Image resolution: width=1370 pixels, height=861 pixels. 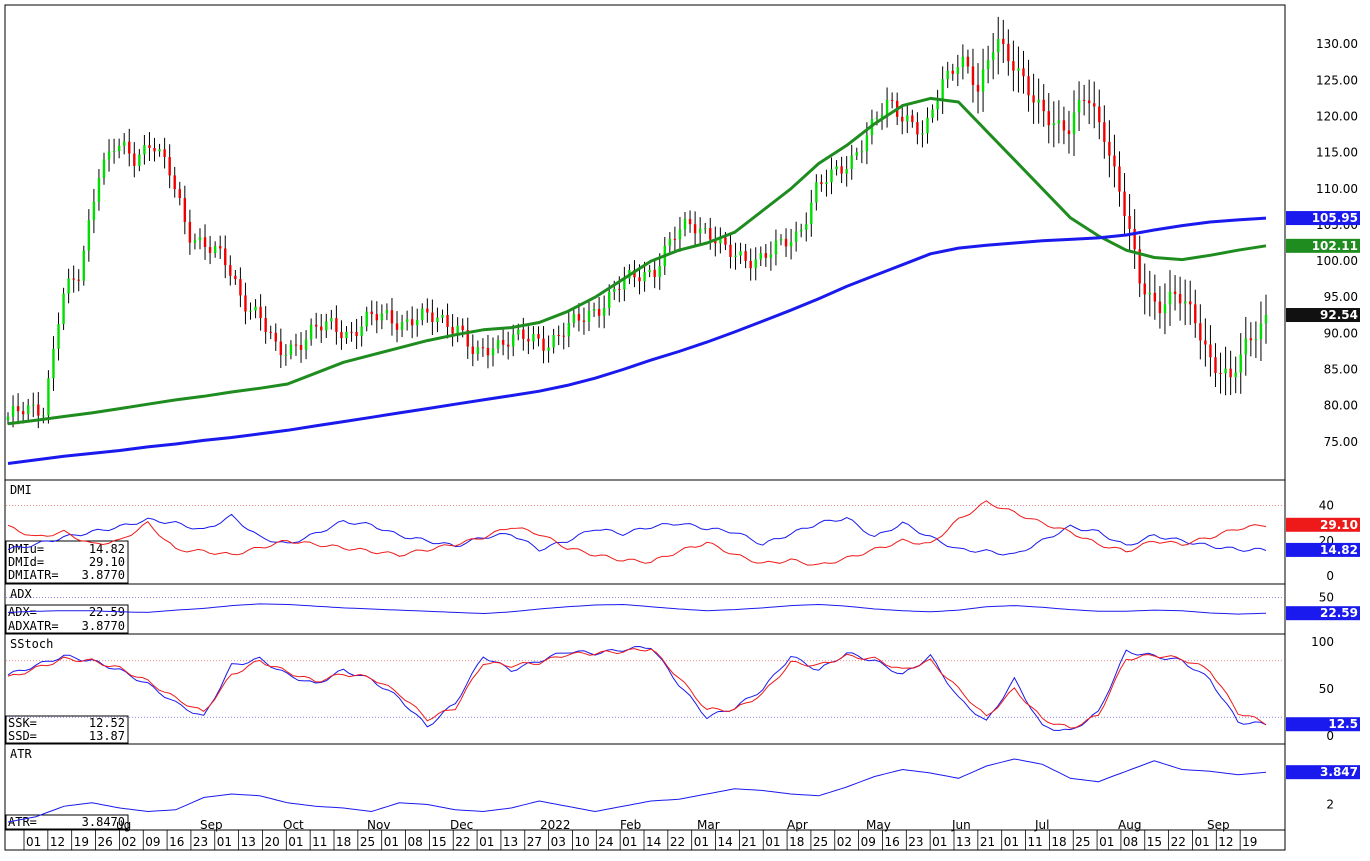 What do you see at coordinates (31, 644) in the screenshot?
I see `sstoch-title: SStoch` at bounding box center [31, 644].